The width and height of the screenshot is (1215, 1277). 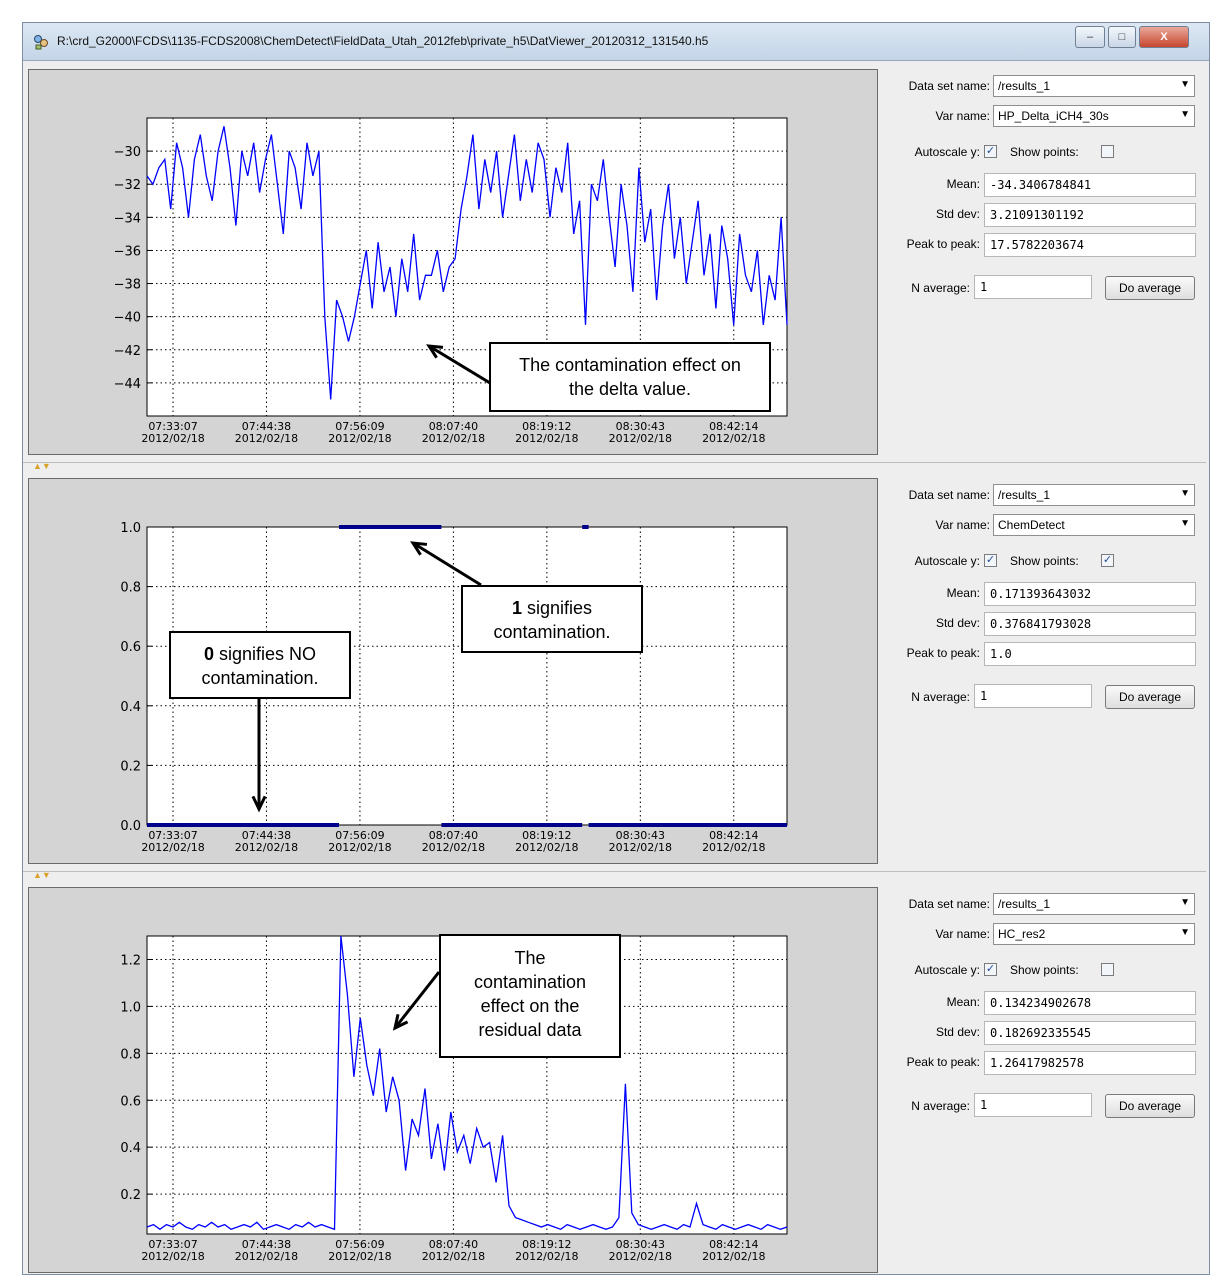 I want to click on p2p-field: 1.0, so click(x=1090, y=654).